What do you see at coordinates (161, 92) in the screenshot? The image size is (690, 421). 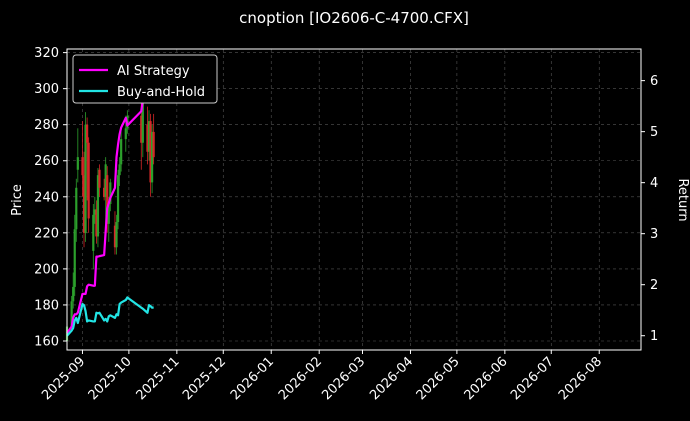 I see `legend-label-buy-and-hold: Buy-and-Hold` at bounding box center [161, 92].